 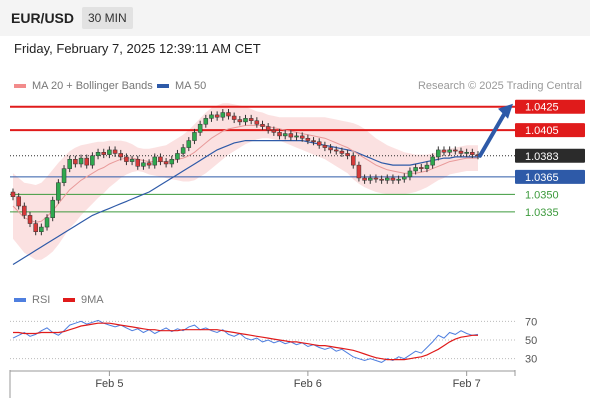 I want to click on ma50-legend-label: MA 50, so click(x=191, y=86).